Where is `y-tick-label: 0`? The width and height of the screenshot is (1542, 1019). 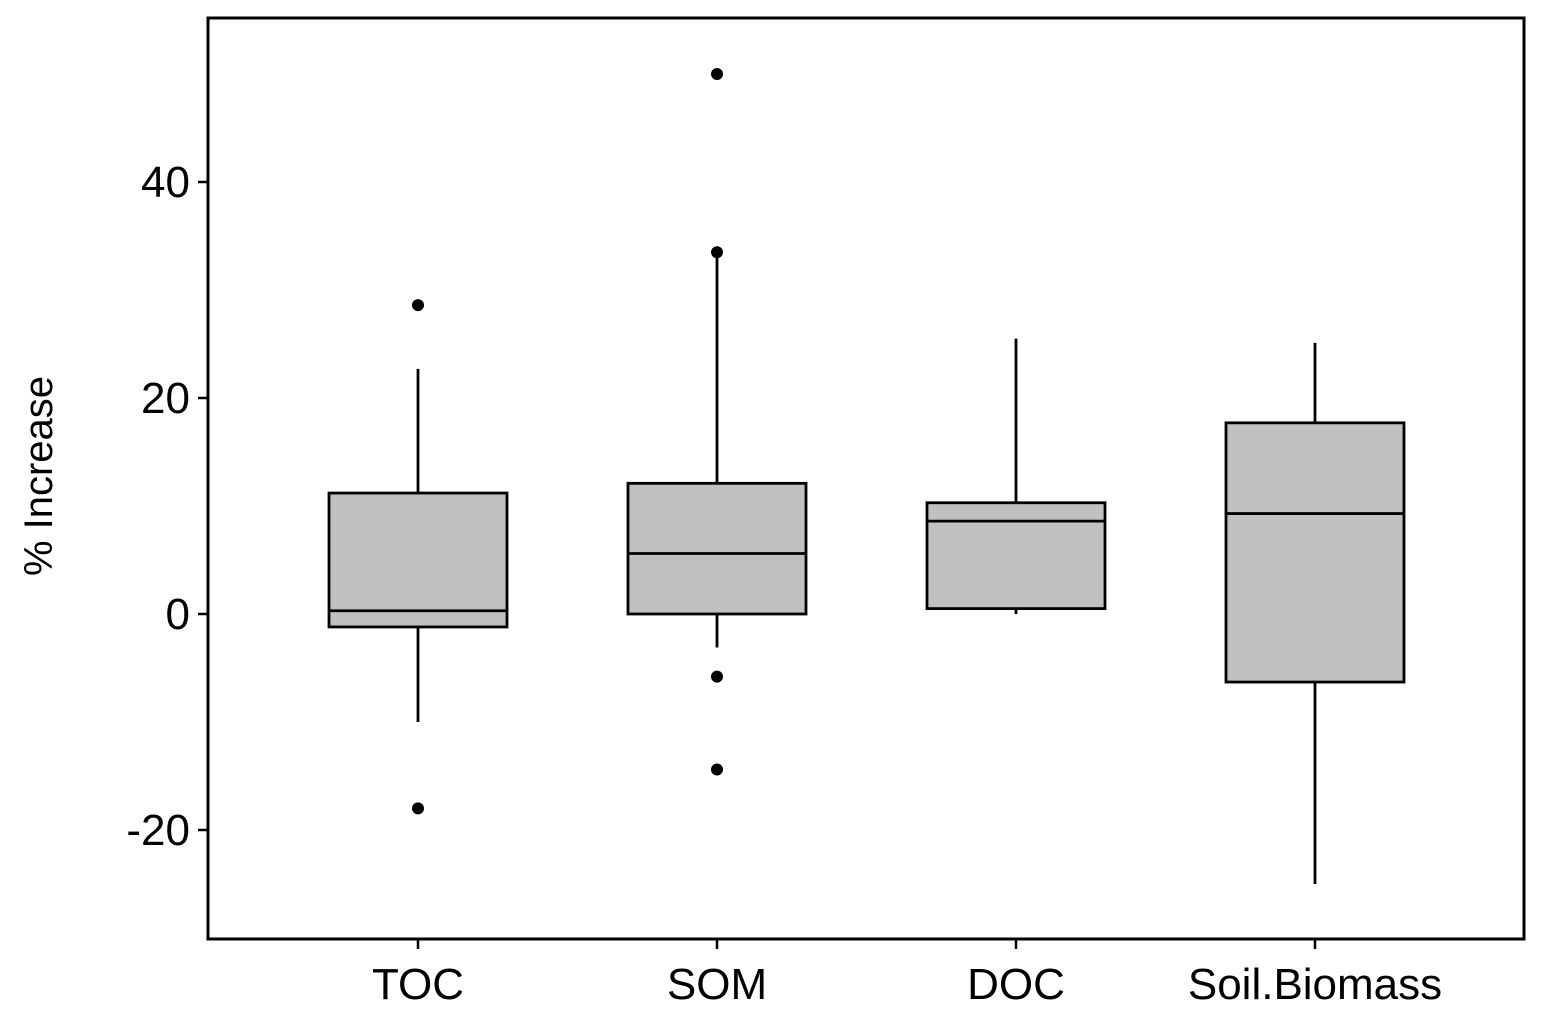 y-tick-label: 0 is located at coordinates (178, 614).